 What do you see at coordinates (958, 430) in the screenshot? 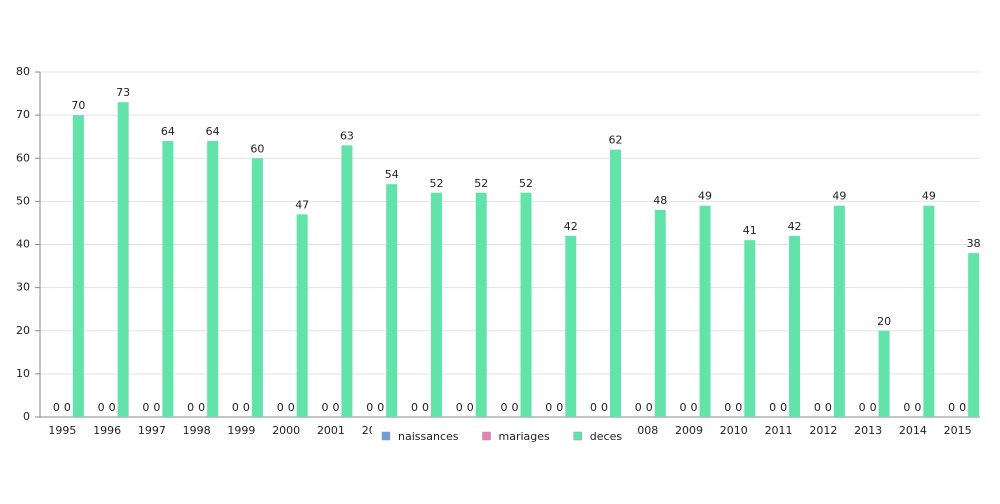
I see `x-tick-label: 2015` at bounding box center [958, 430].